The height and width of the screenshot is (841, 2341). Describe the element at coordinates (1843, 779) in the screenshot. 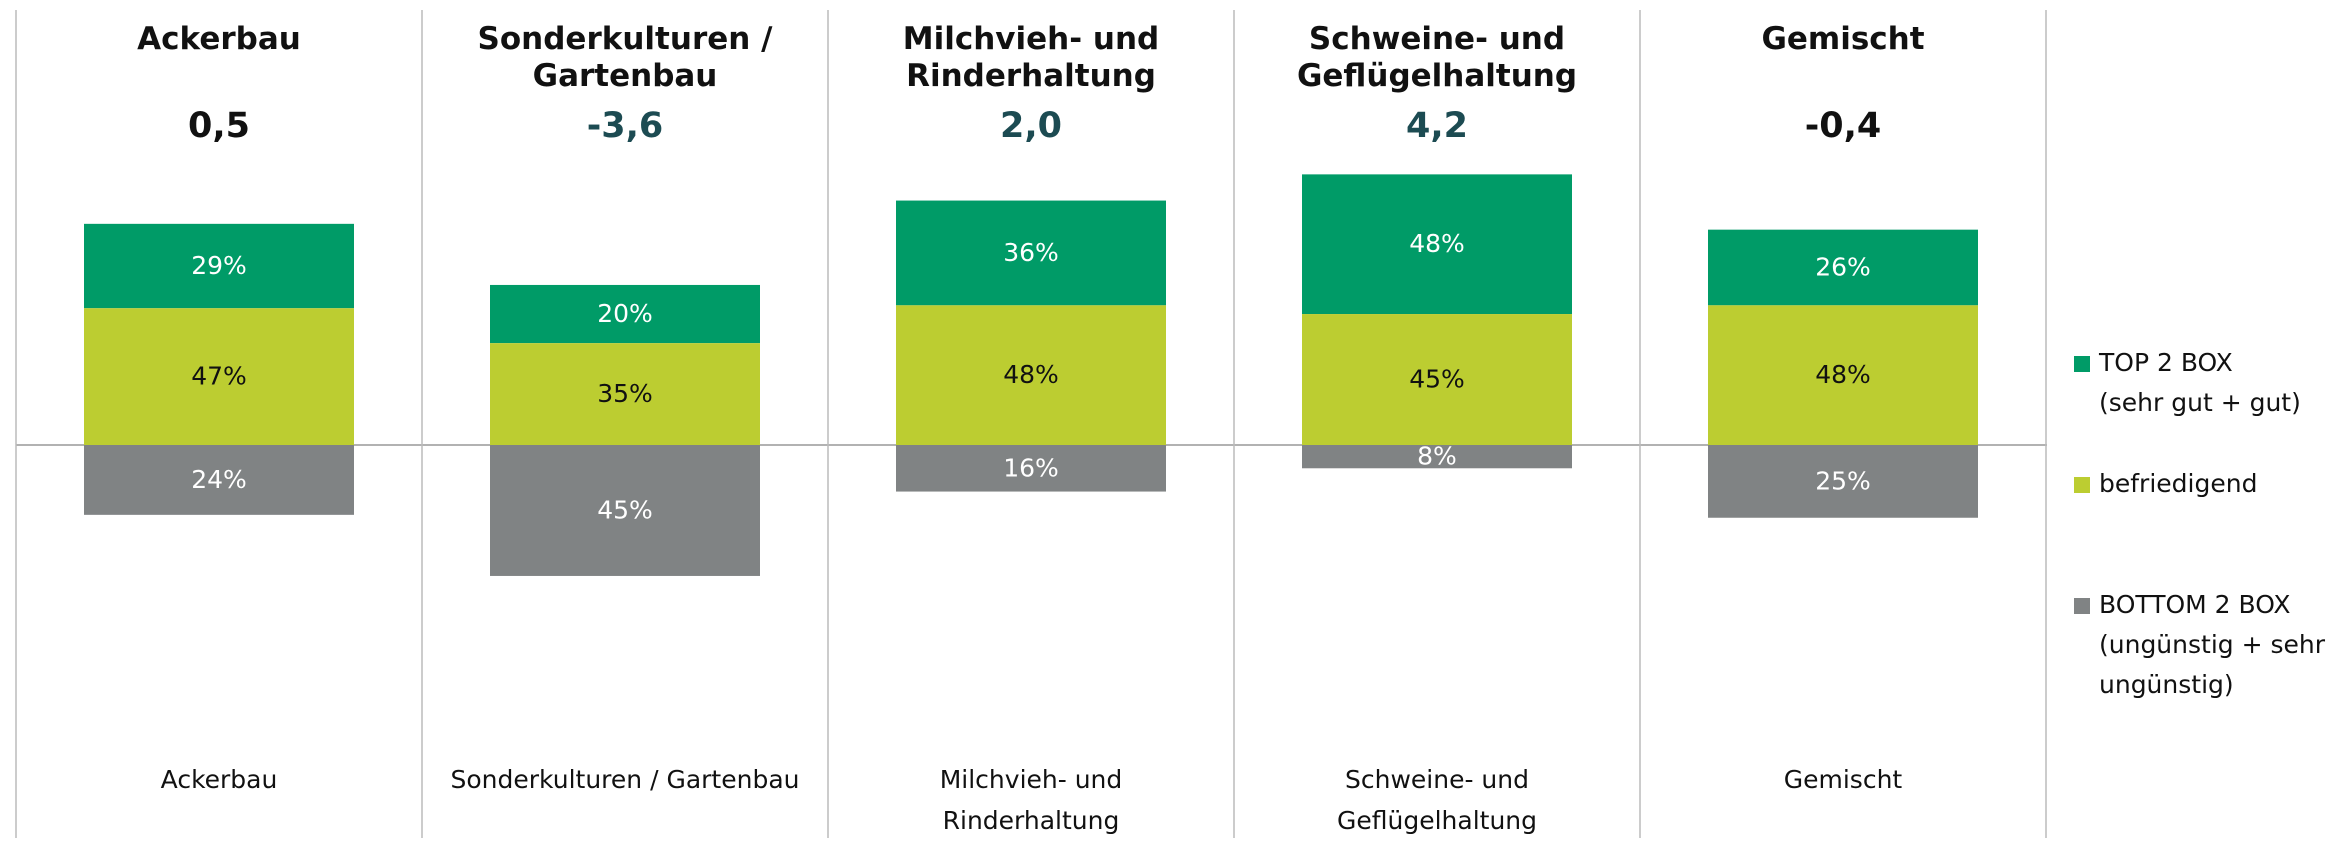

I see `x-tick-label: Gemischt` at that location.